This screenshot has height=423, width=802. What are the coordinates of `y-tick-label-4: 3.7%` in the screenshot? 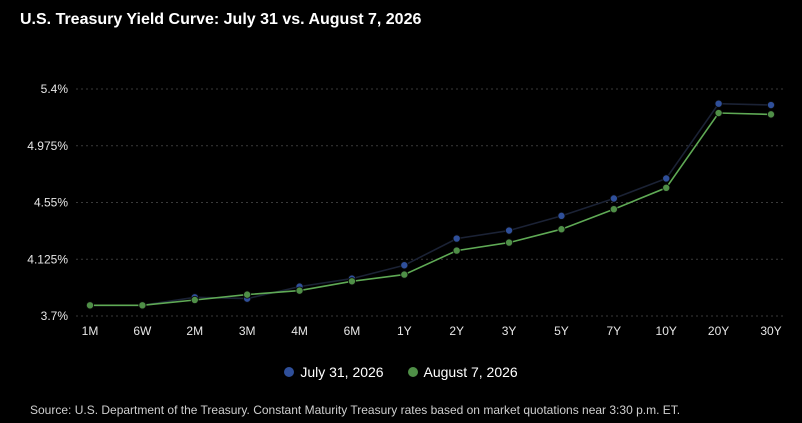 It's located at (55, 316).